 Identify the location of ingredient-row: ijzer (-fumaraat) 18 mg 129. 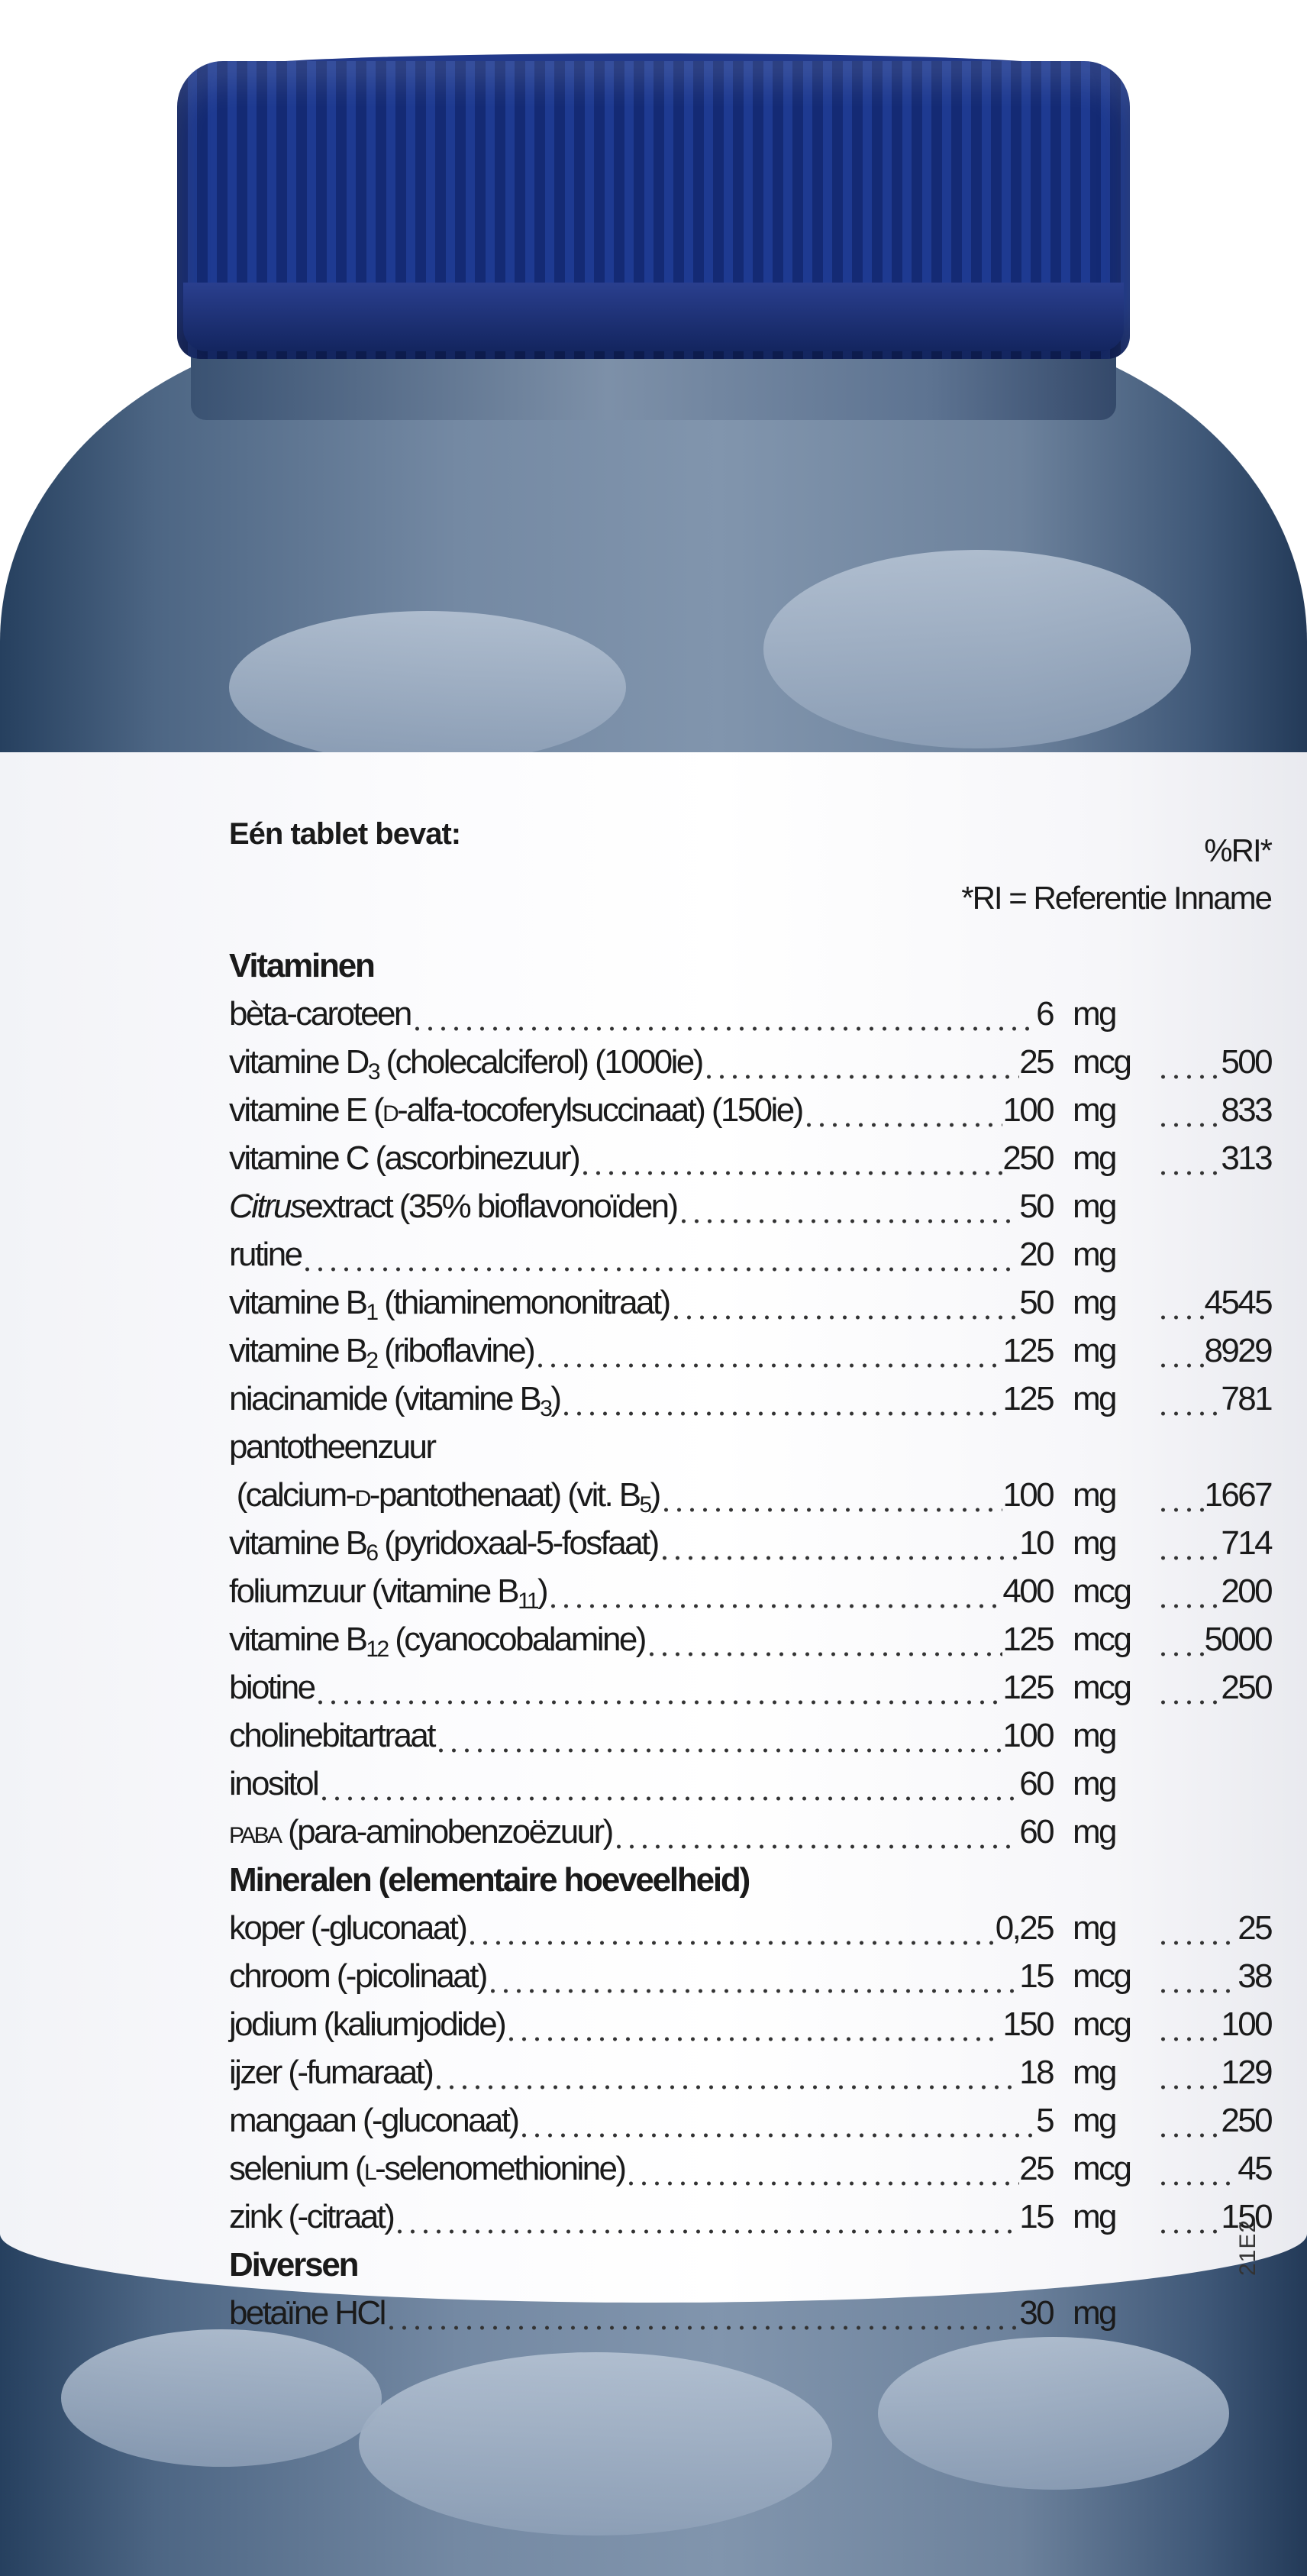
(751, 2078).